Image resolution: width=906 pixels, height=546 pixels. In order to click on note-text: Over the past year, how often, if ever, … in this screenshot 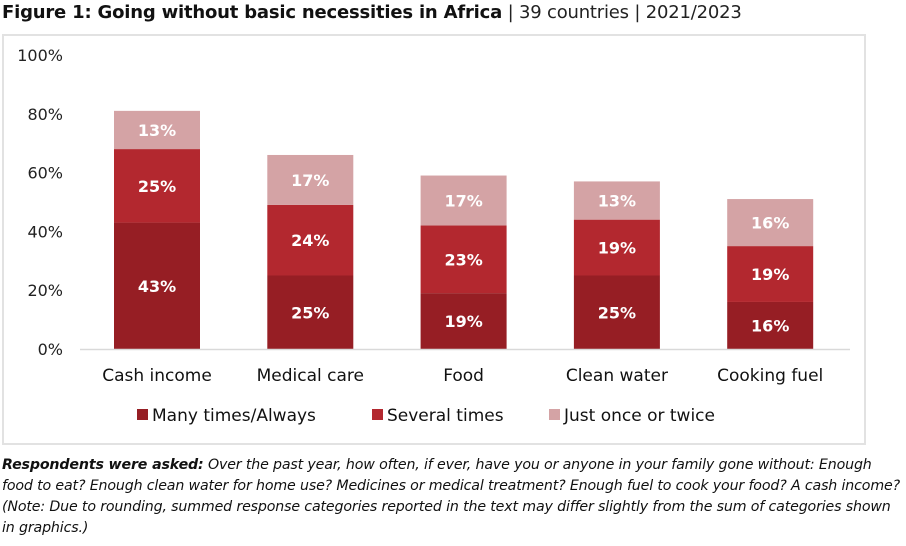, I will do `click(451, 496)`.